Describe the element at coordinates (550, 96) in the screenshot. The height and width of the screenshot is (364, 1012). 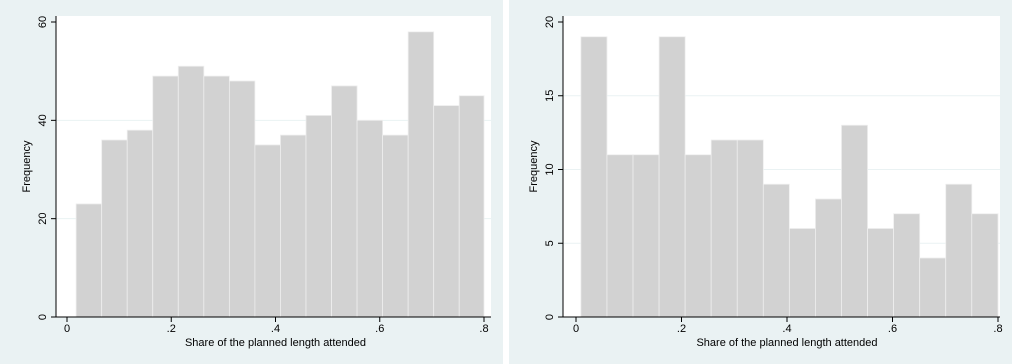
I see `y-tick-label: 15` at that location.